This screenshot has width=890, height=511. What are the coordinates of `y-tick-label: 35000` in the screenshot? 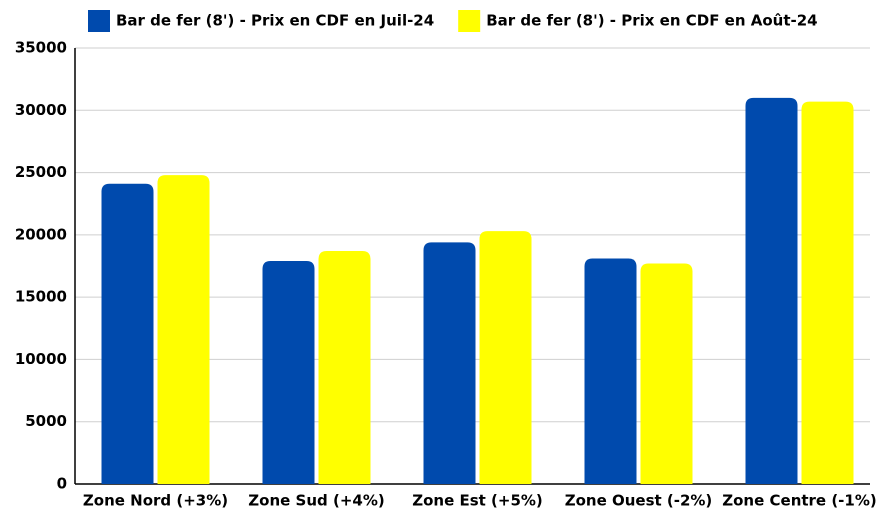 It's located at (41, 48).